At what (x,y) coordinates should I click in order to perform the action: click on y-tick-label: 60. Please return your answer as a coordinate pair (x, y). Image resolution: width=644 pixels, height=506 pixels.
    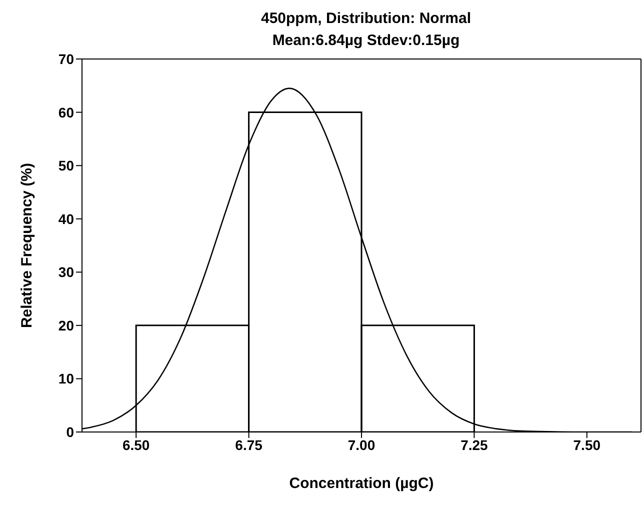
    Looking at the image, I should click on (66, 112).